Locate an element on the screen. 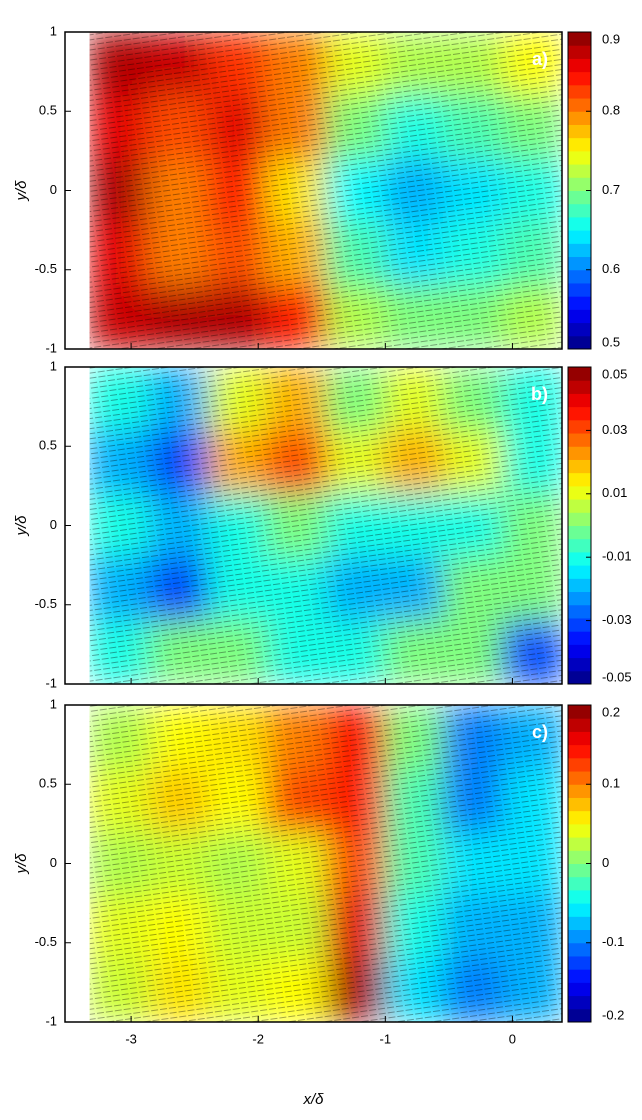 The width and height of the screenshot is (642, 1120). colorbar-frame is located at coordinates (579, 525).